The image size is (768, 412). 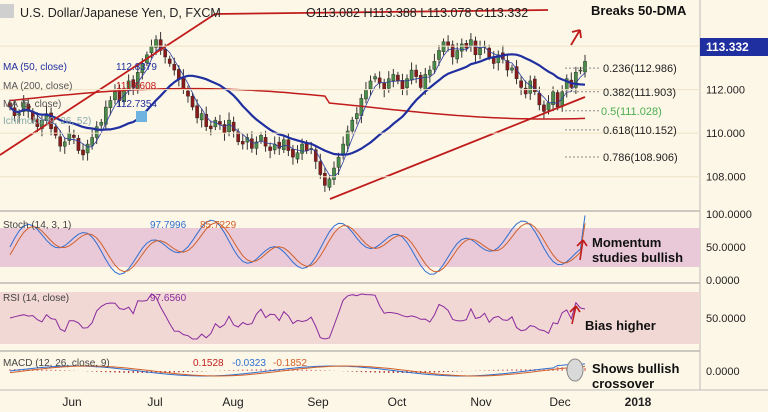 What do you see at coordinates (141, 116) in the screenshot?
I see `settings-icon` at bounding box center [141, 116].